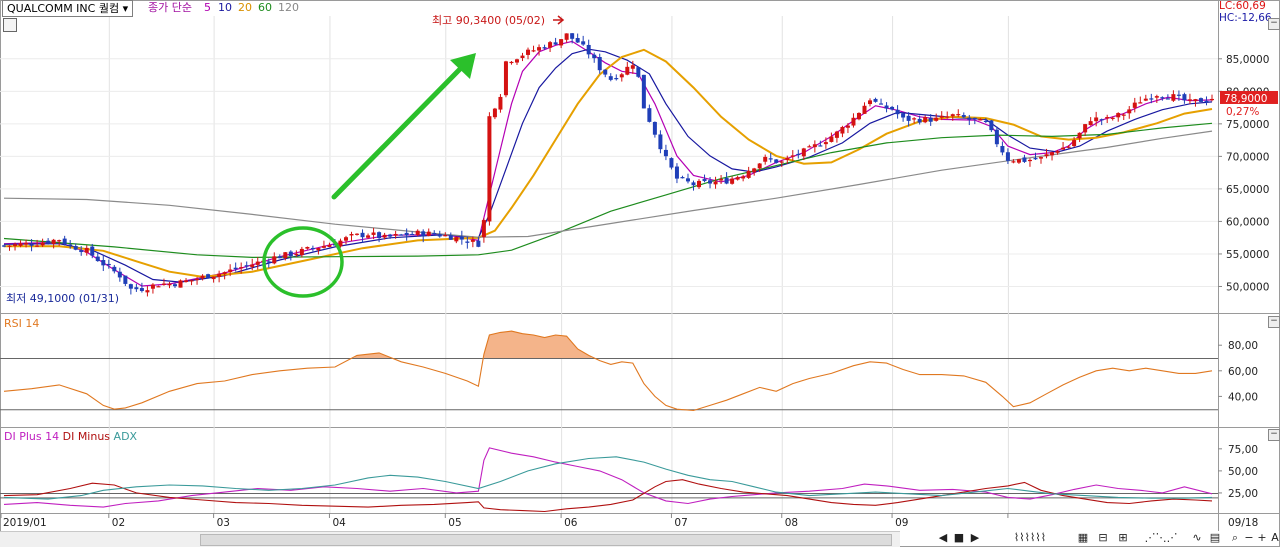 The height and width of the screenshot is (547, 1280). What do you see at coordinates (1235, 537) in the screenshot?
I see `search-icon: ⌕` at bounding box center [1235, 537].